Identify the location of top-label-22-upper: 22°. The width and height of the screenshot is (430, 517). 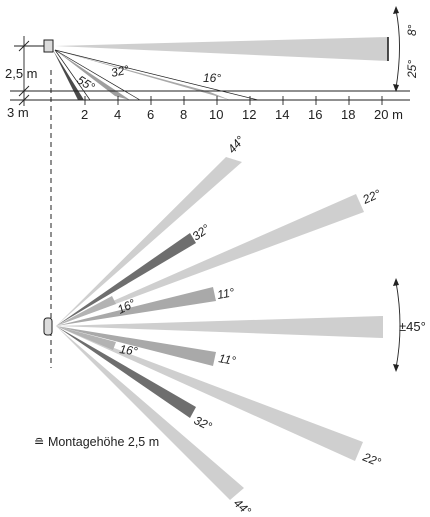
(371, 196).